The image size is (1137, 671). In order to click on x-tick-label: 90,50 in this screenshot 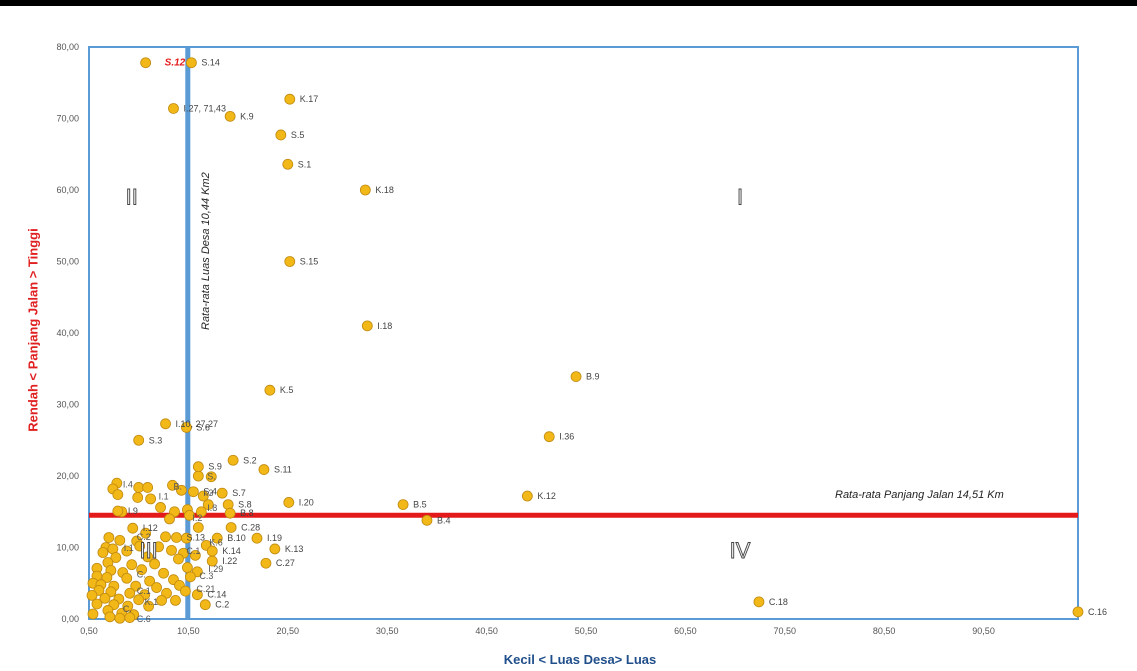, I will do `click(983, 631)`.